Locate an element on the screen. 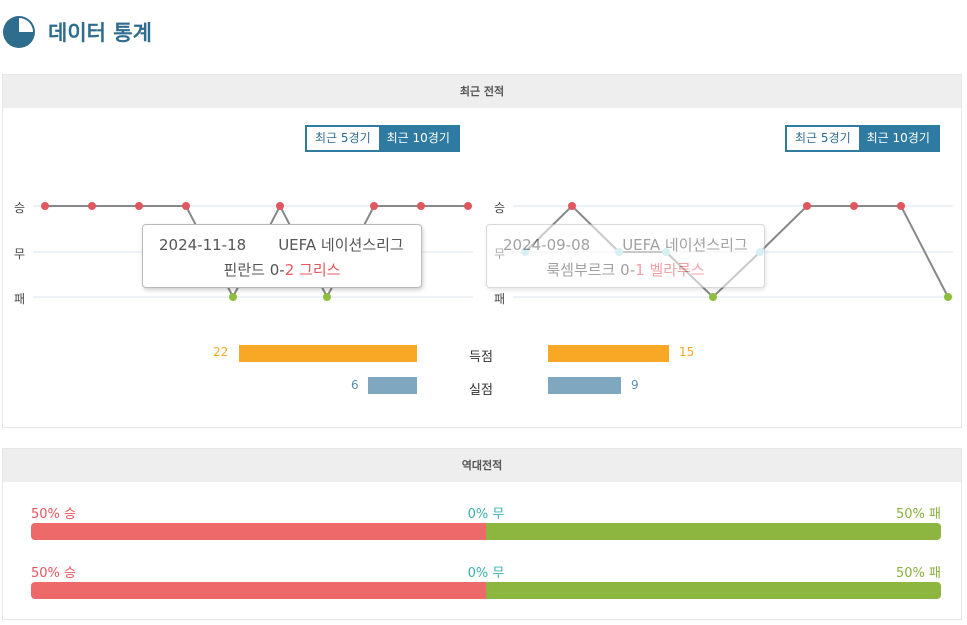  tooltip-away-score: 1 is located at coordinates (640, 270).